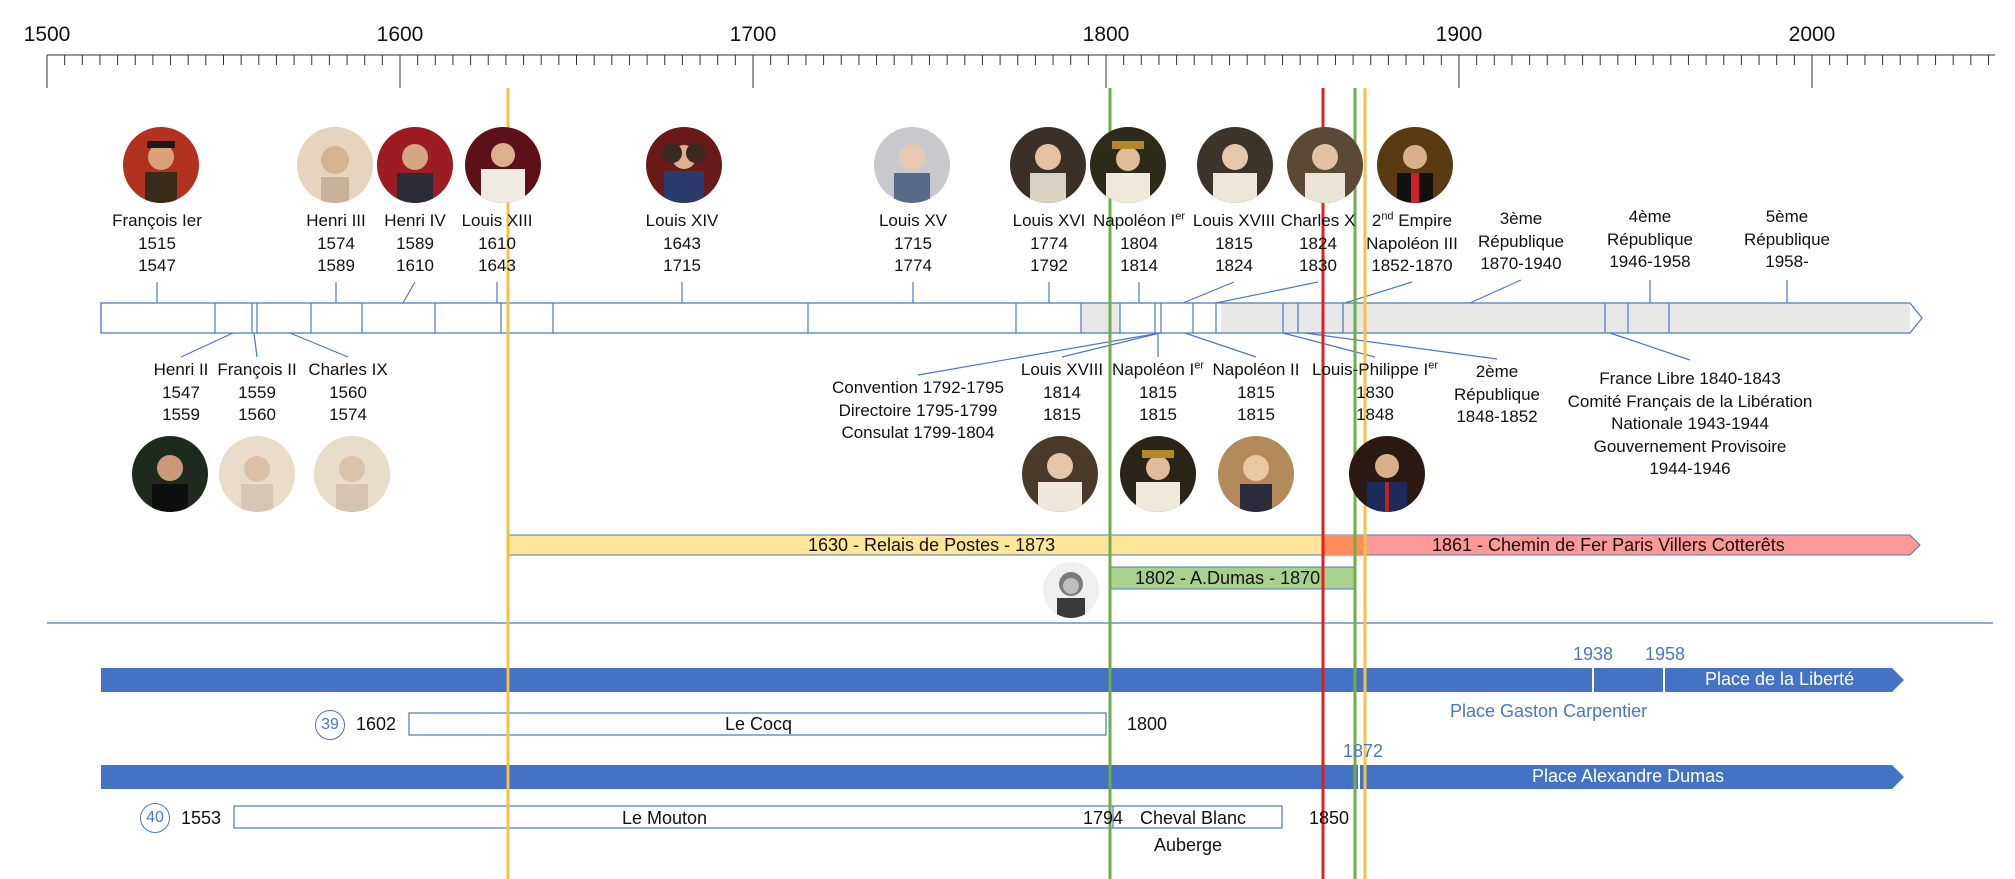  I want to click on year-label-1500: 1500, so click(47, 34).